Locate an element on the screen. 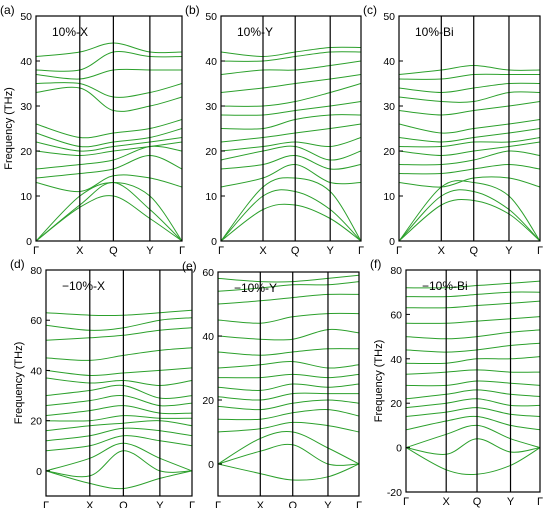  panel-b-letter: (b) is located at coordinates (192, 10).